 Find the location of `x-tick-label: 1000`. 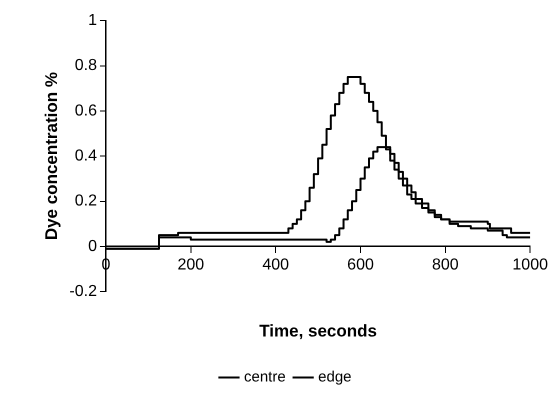

x-tick-label: 1000 is located at coordinates (530, 265).